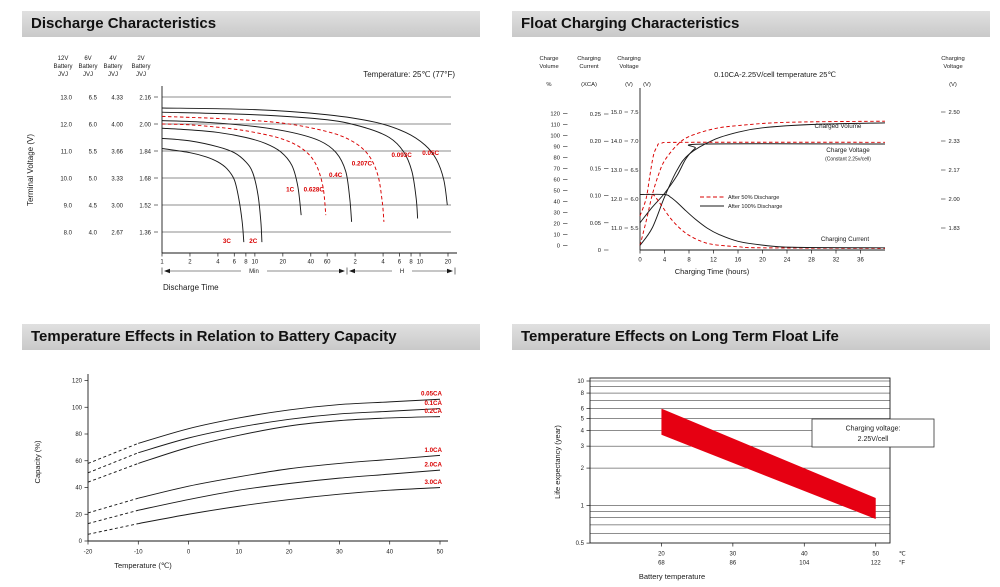 Image resolution: width=1000 pixels, height=587 pixels. I want to click on svg-text: (Constant 2.25v/cell), so click(848, 160).